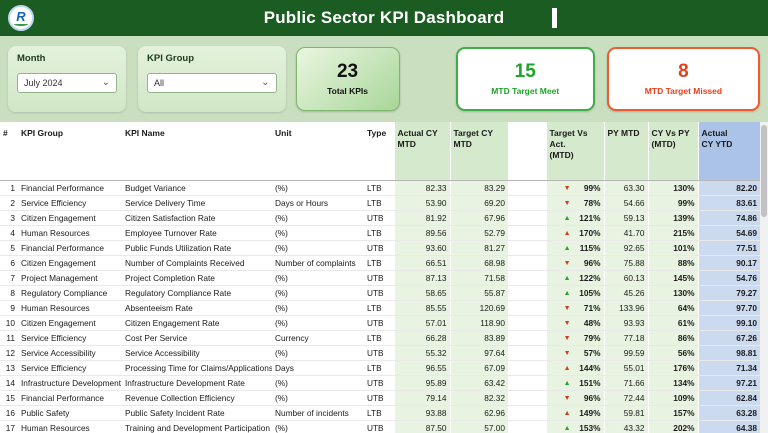 This screenshot has width=768, height=433. I want to click on column-header: Target Vs Act. (MTD), so click(574, 151).